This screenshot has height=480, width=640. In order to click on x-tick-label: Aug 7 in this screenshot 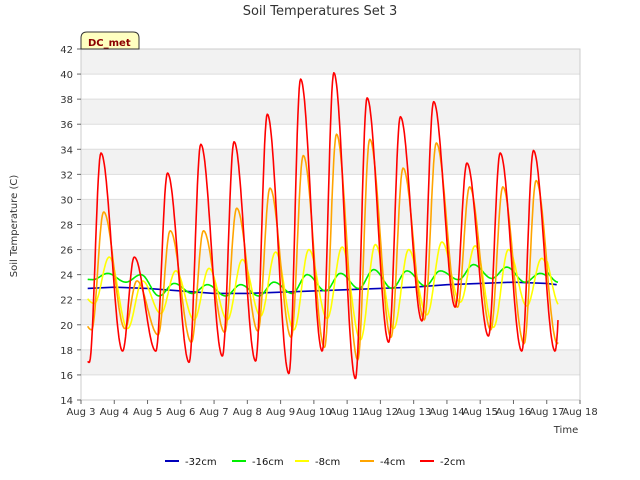, I will do `click(214, 412)`.